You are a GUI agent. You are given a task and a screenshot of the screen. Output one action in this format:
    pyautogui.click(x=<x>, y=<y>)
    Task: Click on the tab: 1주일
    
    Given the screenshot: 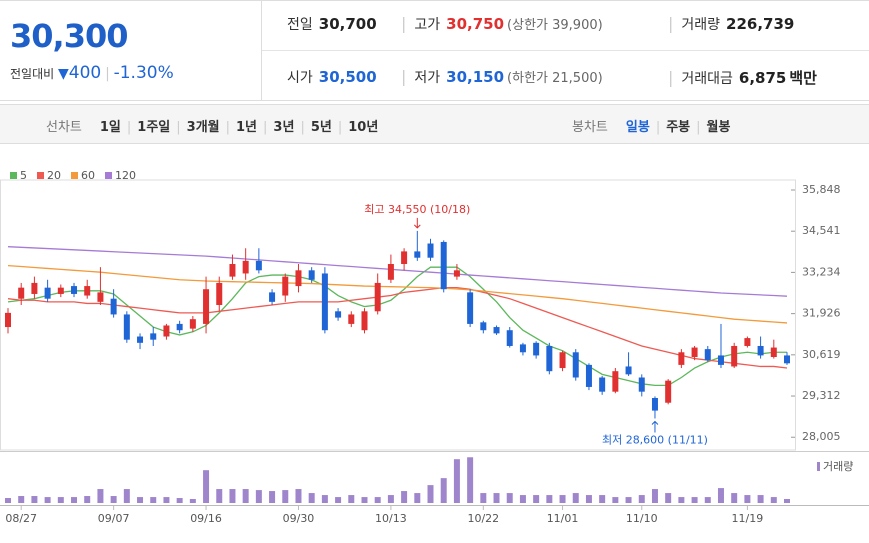 What is the action you would take?
    pyautogui.click(x=154, y=127)
    